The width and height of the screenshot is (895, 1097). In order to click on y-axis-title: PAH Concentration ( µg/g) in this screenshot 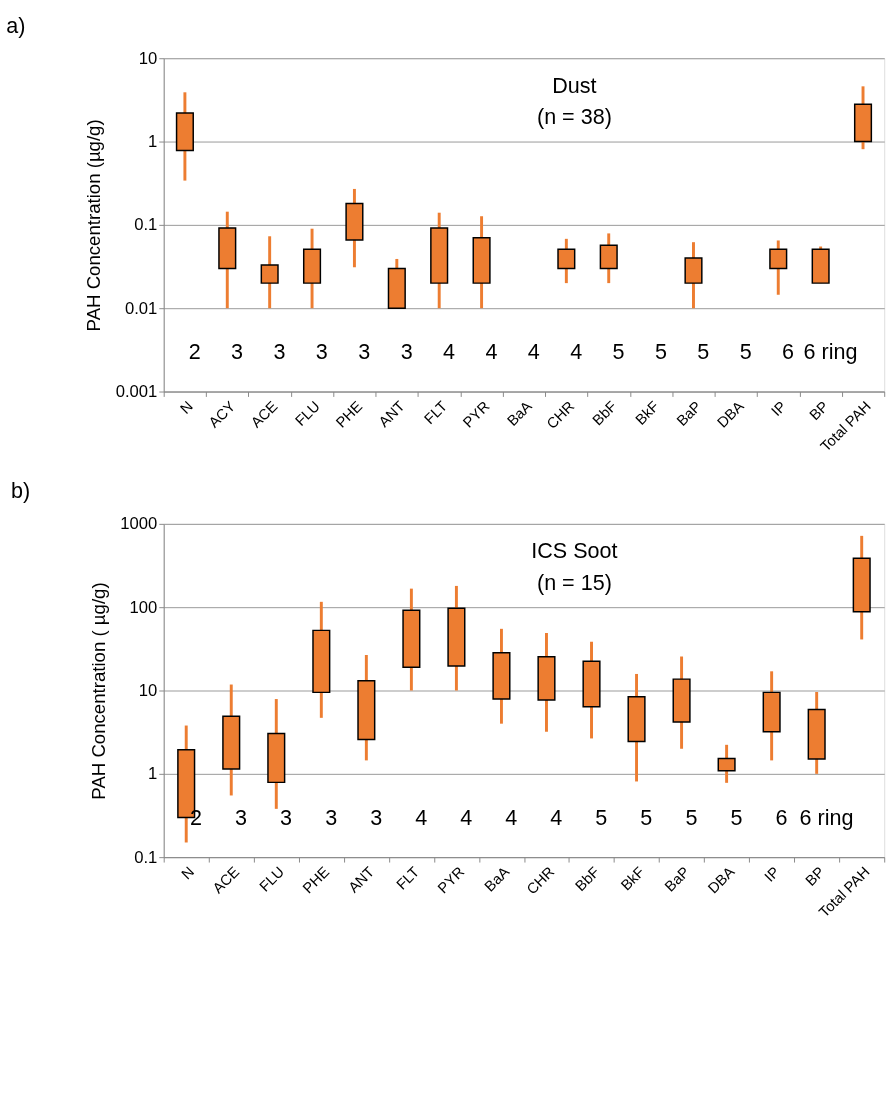, I will do `click(98, 691)`.